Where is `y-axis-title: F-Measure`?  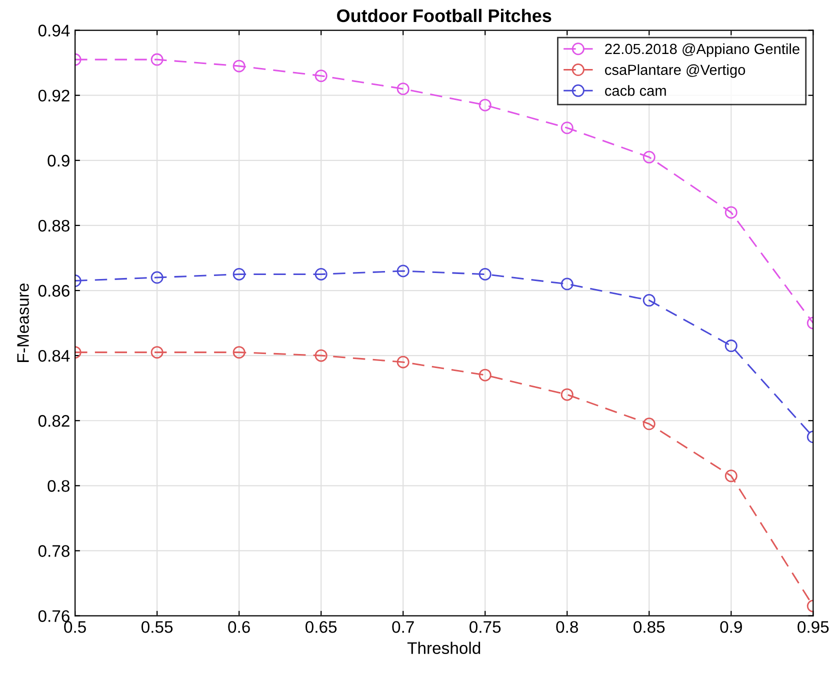 y-axis-title: F-Measure is located at coordinates (23, 322).